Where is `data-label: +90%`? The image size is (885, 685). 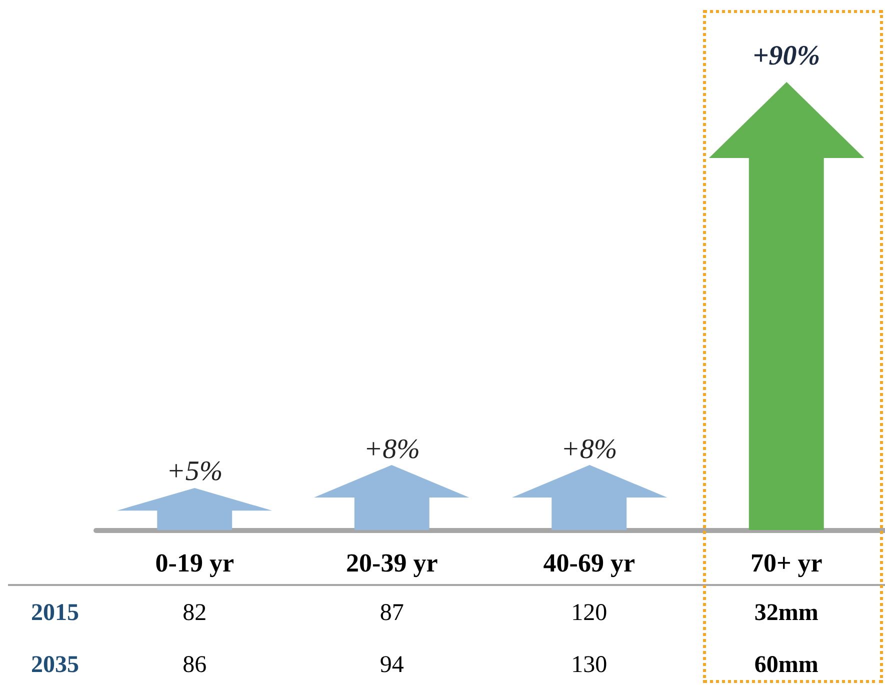 data-label: +90% is located at coordinates (786, 56).